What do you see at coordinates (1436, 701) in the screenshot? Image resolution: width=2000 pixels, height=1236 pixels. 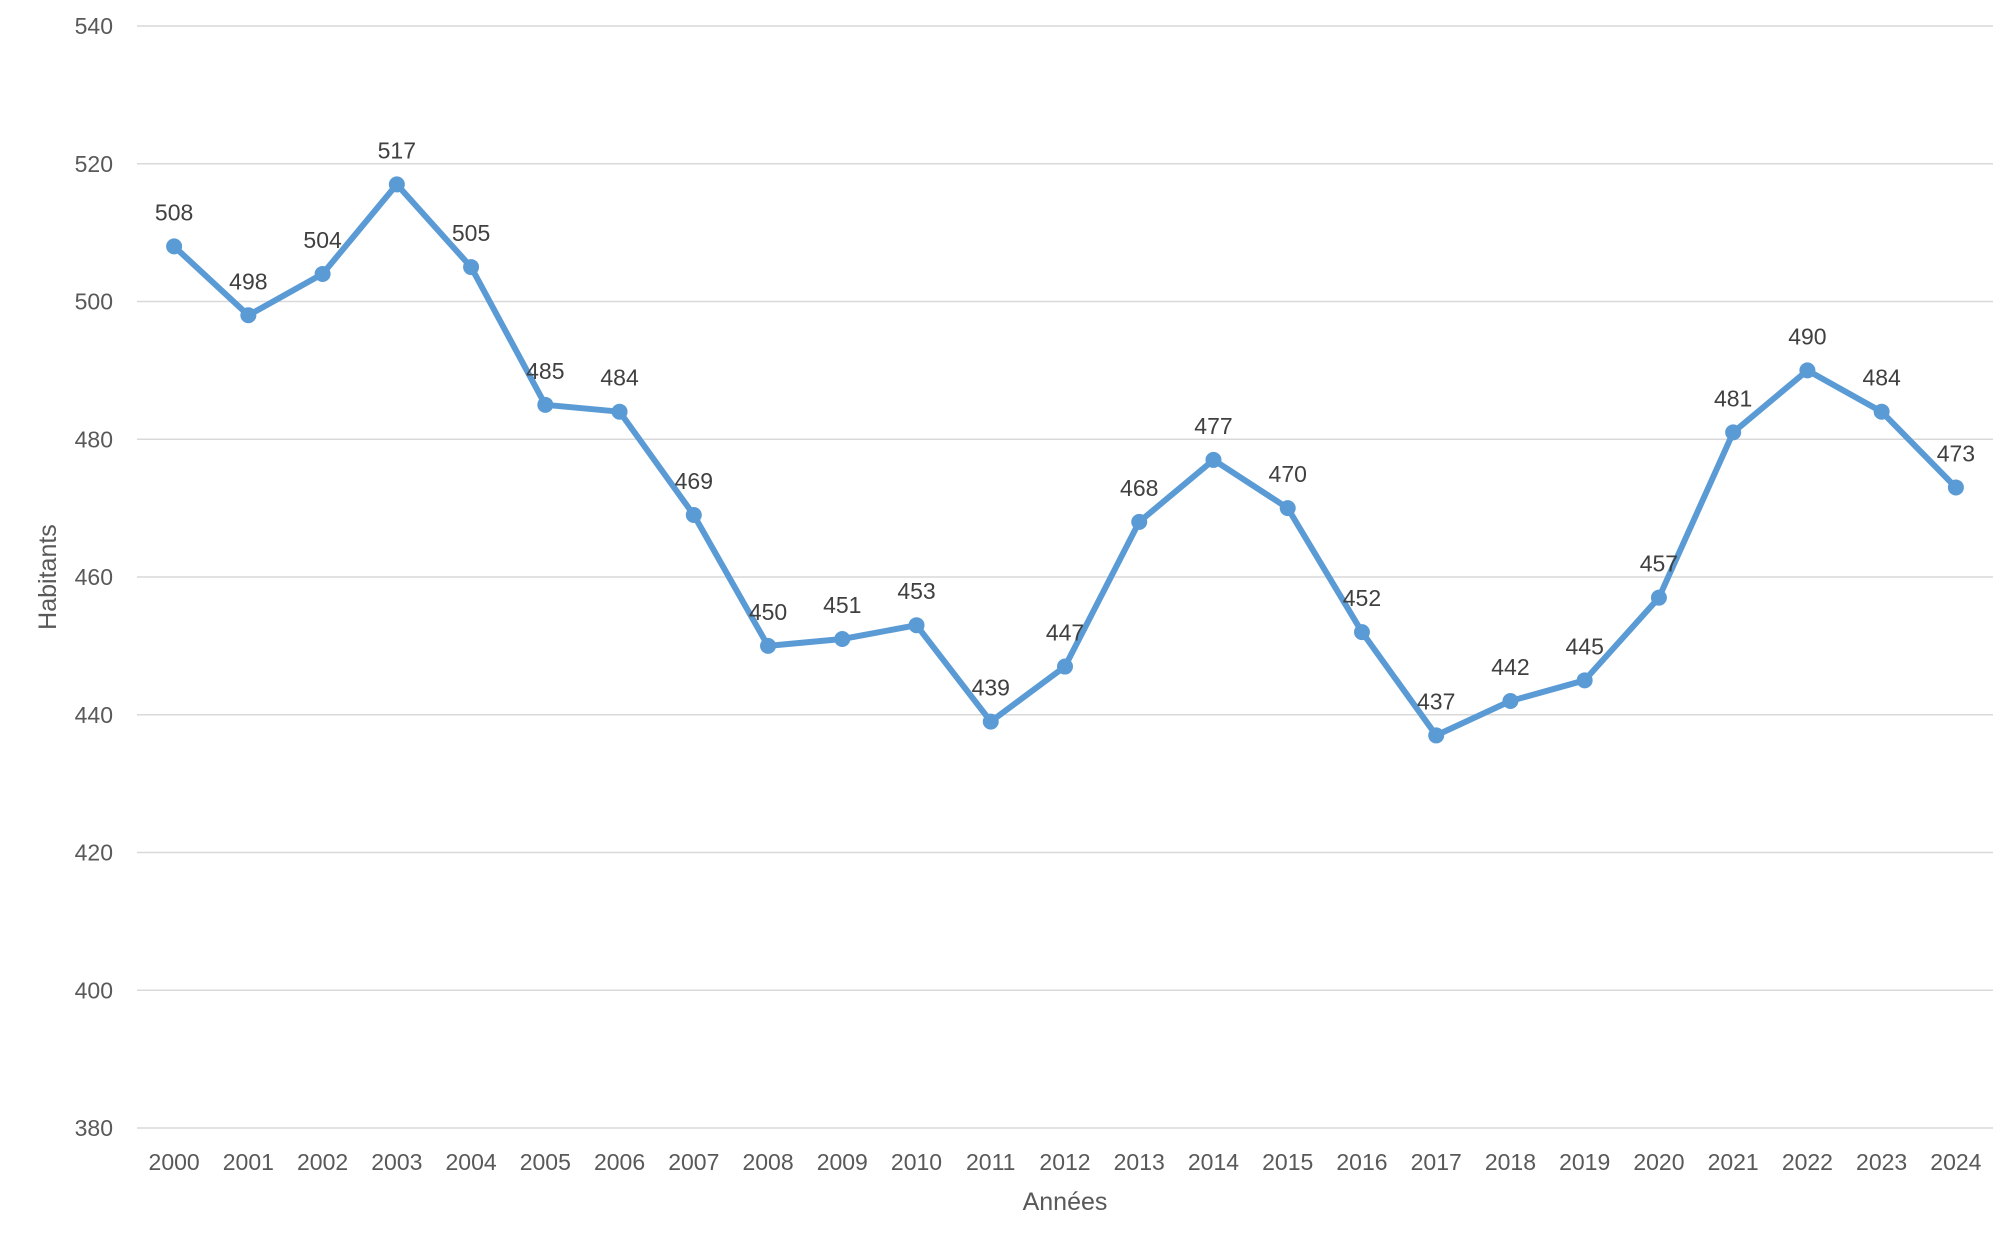 I see `data-label-2017: 437` at bounding box center [1436, 701].